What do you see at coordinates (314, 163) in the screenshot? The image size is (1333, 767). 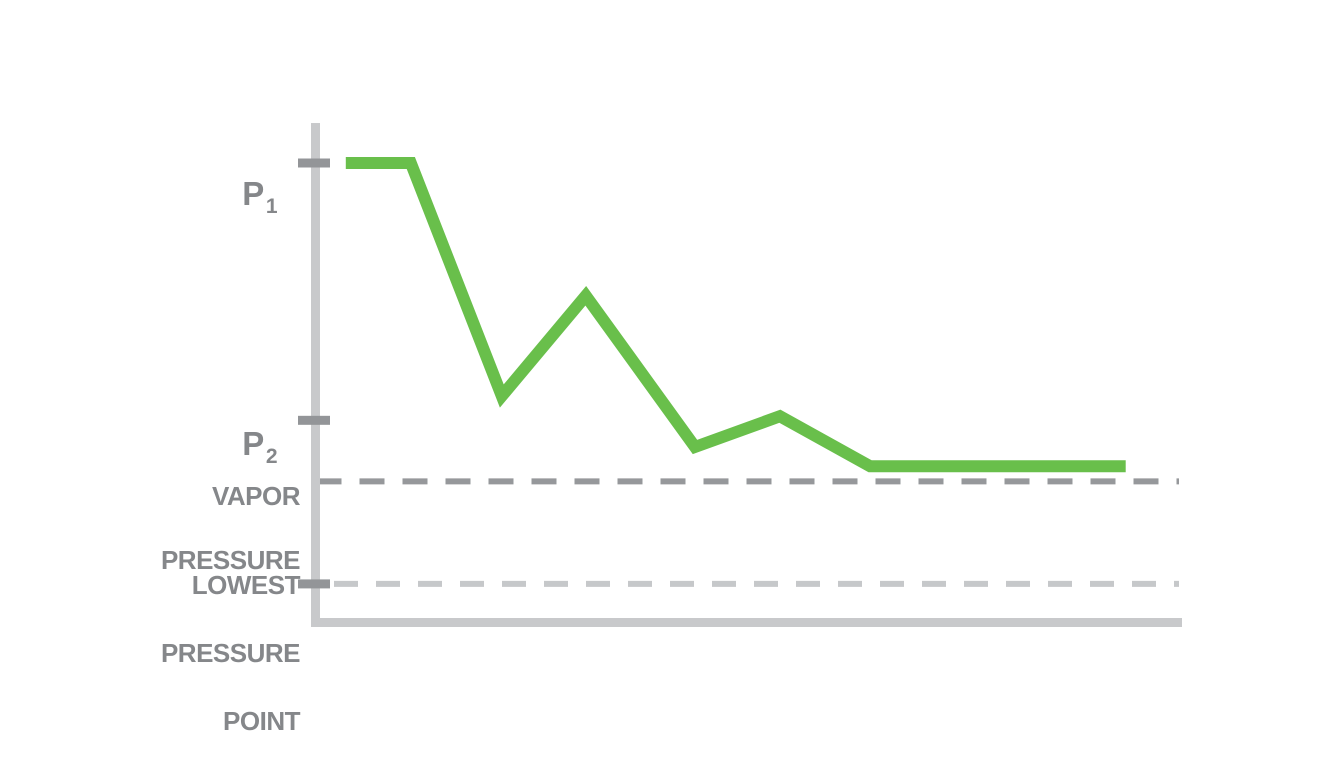 I see `tick-p1` at bounding box center [314, 163].